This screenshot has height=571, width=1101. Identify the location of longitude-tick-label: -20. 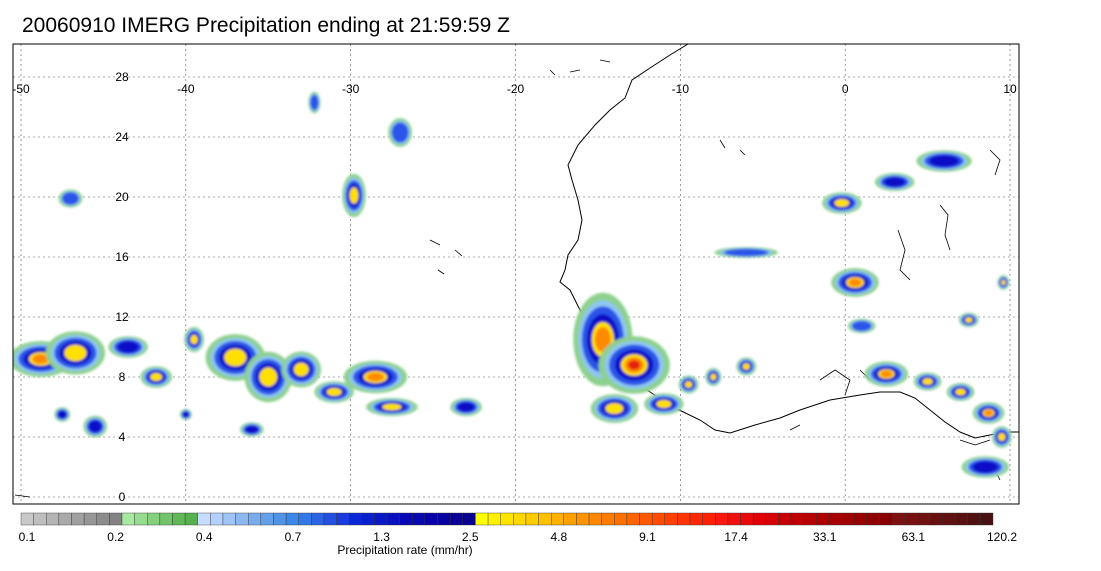
(516, 89).